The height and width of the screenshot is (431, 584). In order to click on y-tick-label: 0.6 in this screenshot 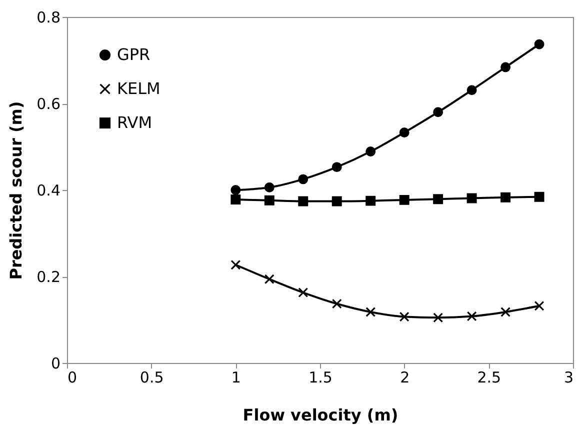, I will do `click(48, 104)`.